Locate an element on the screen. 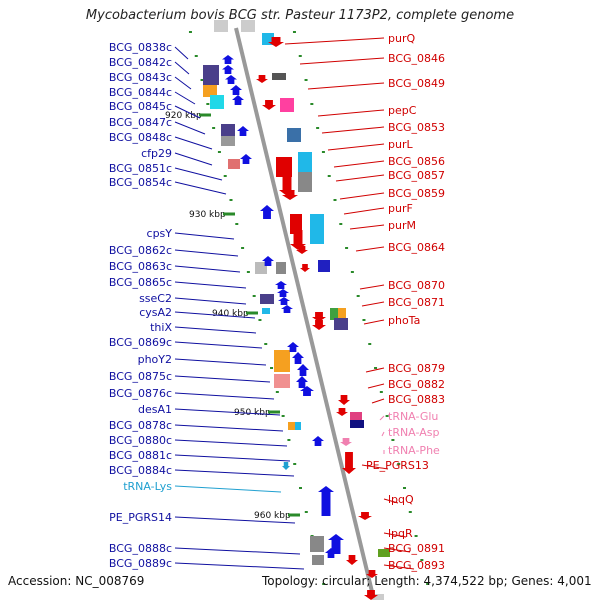 This screenshot has width=600, height=600. gene-label-right: BCG_0882 is located at coordinates (416, 384).